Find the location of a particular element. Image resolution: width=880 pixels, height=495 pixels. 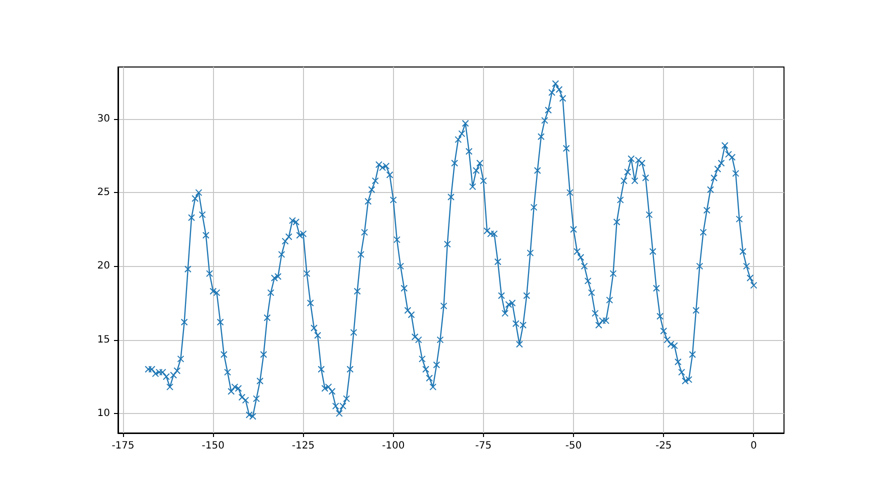

x-tick-label: -100 is located at coordinates (393, 446).